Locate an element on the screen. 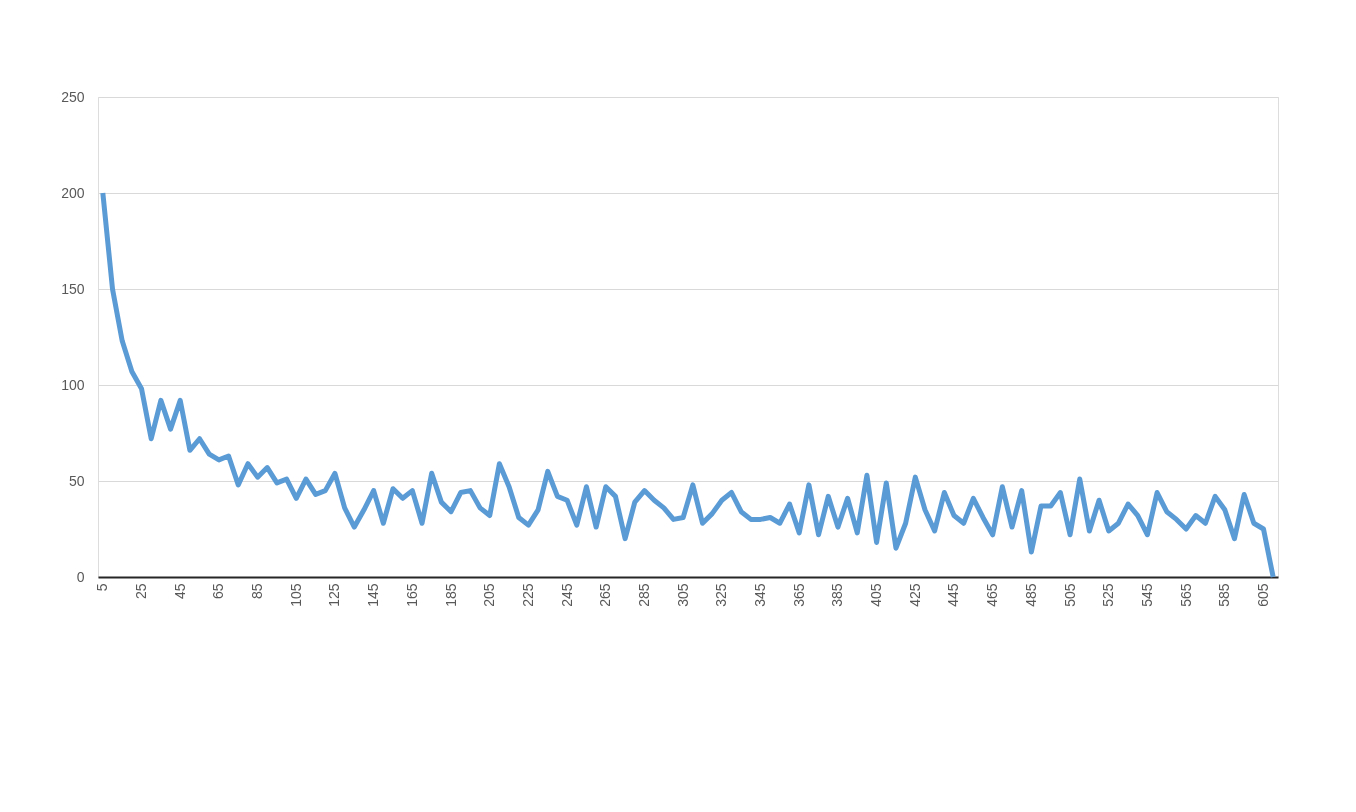 The image size is (1356, 812). x-tick-label: 325 is located at coordinates (721, 595).